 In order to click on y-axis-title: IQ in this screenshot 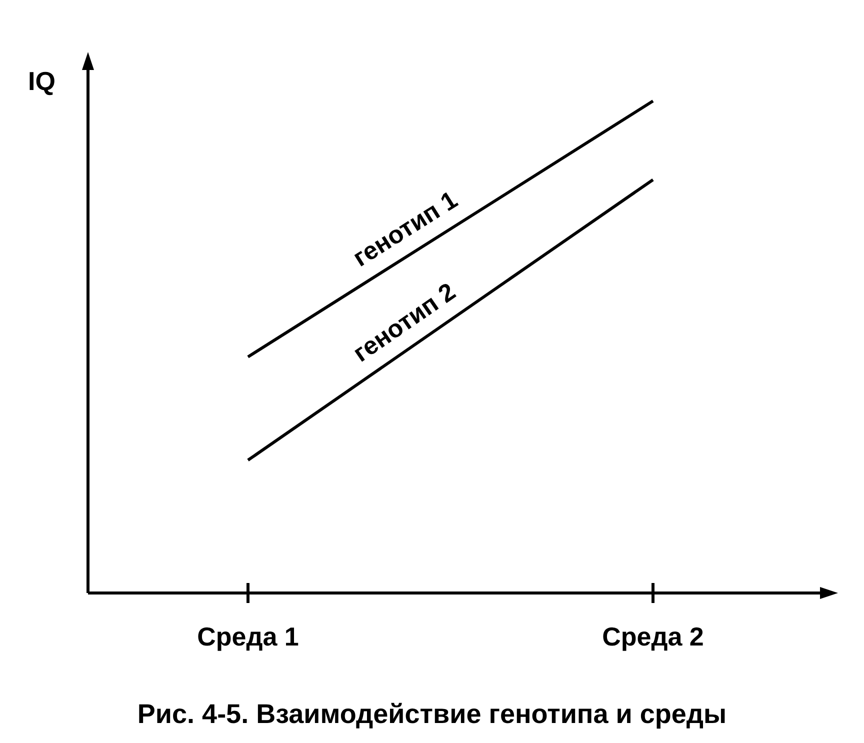, I will do `click(42, 81)`.